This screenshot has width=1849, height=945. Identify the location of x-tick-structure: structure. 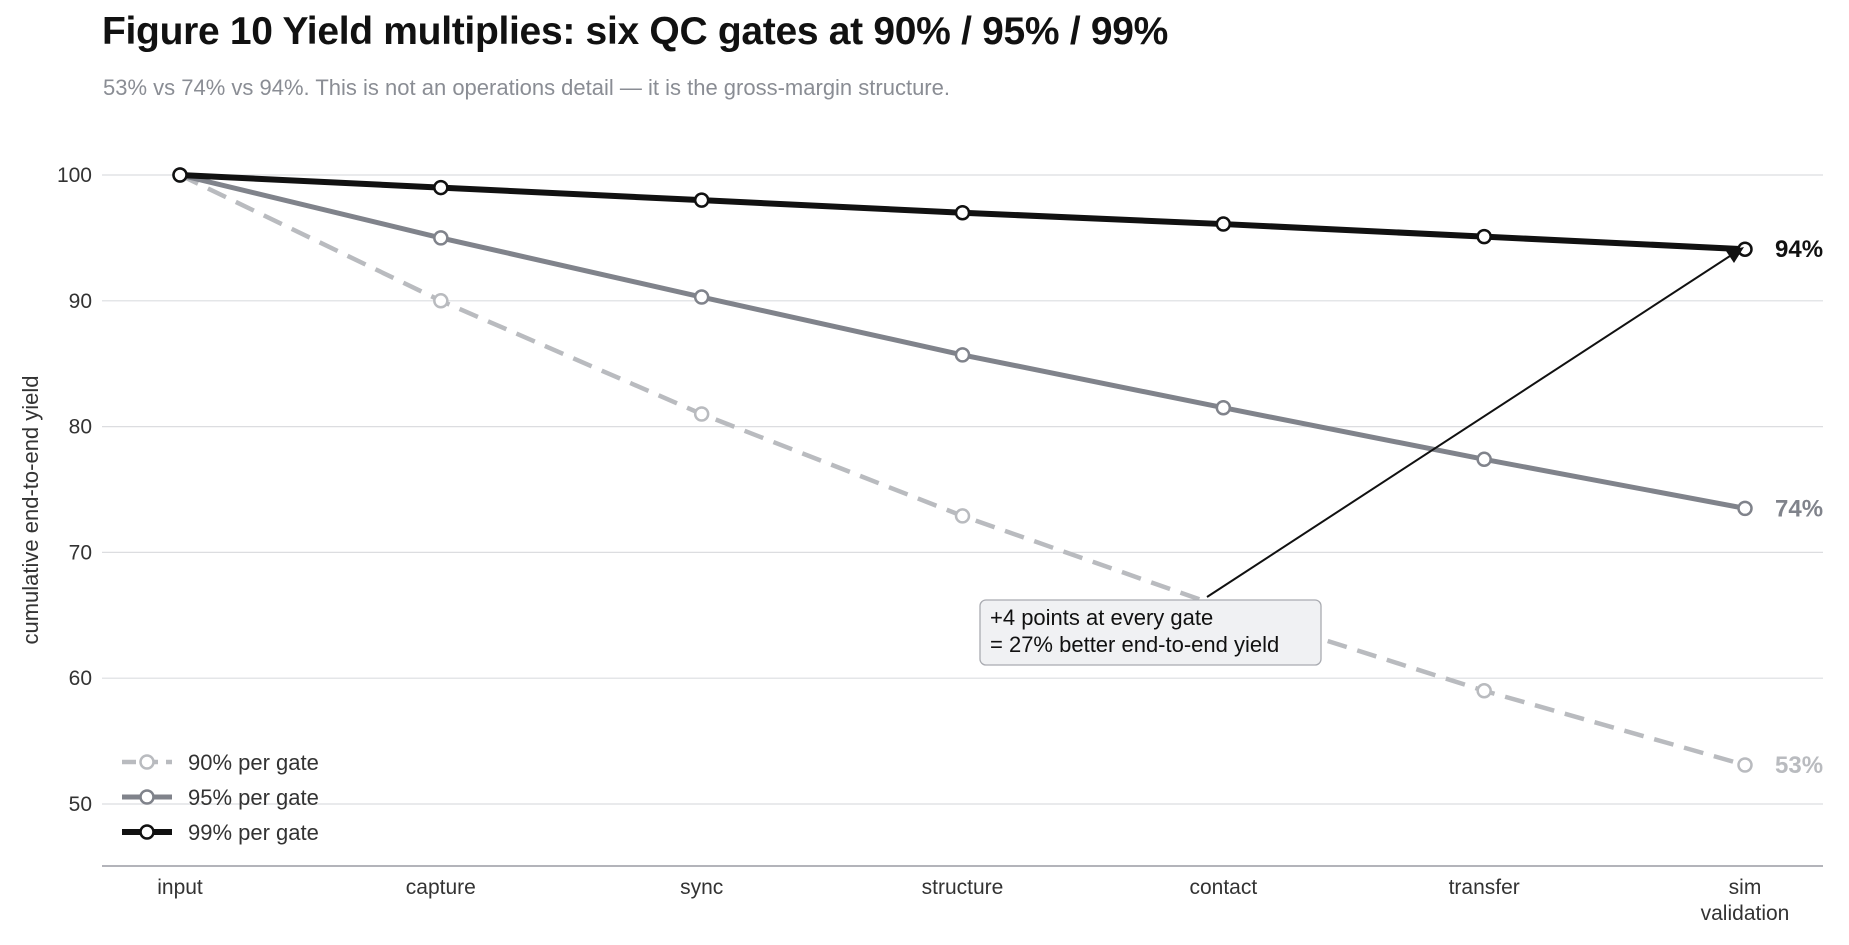
(963, 887).